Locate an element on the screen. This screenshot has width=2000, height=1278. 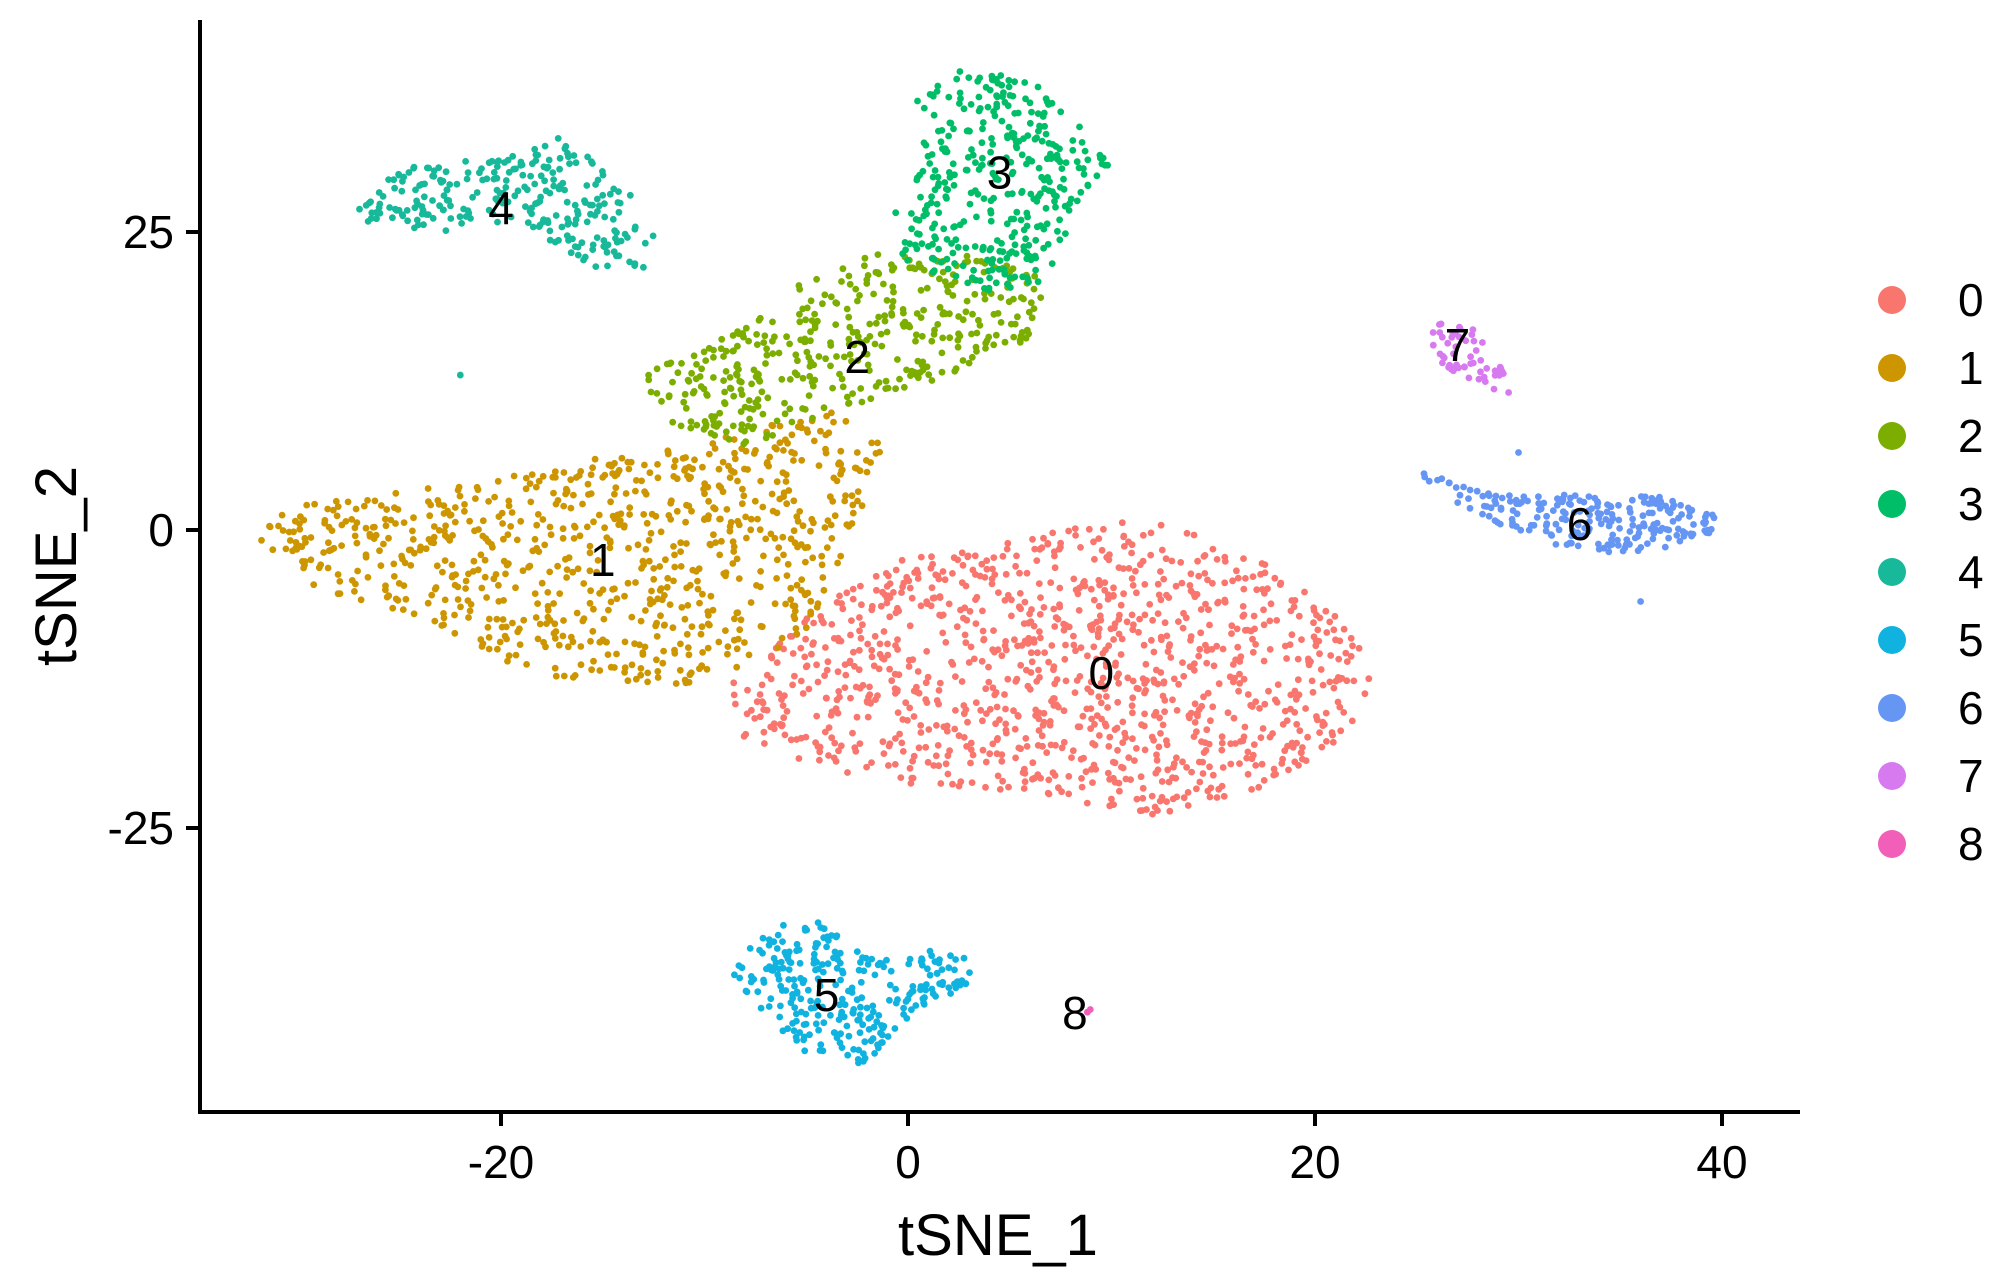
cluster-label-4: 4 is located at coordinates (501, 208).